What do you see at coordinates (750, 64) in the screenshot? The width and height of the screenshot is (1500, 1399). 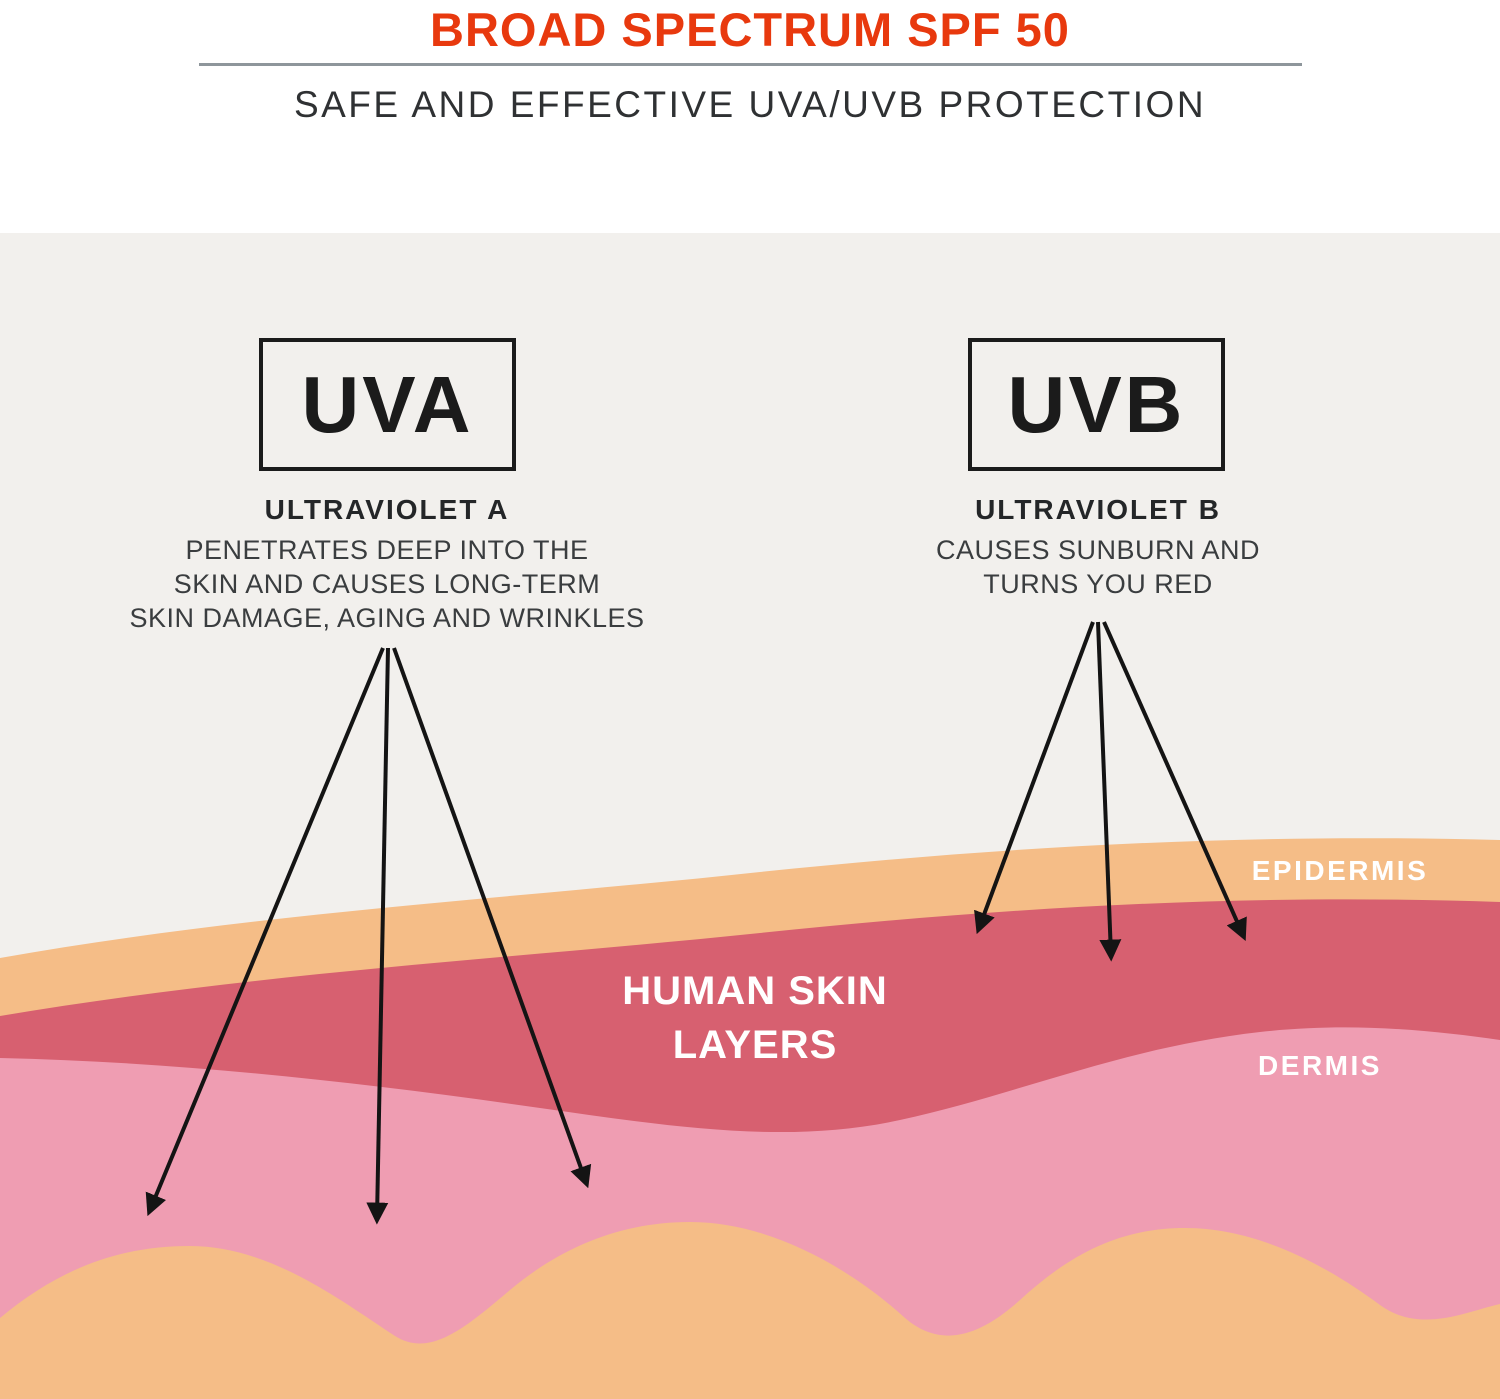 I see `title-divider` at bounding box center [750, 64].